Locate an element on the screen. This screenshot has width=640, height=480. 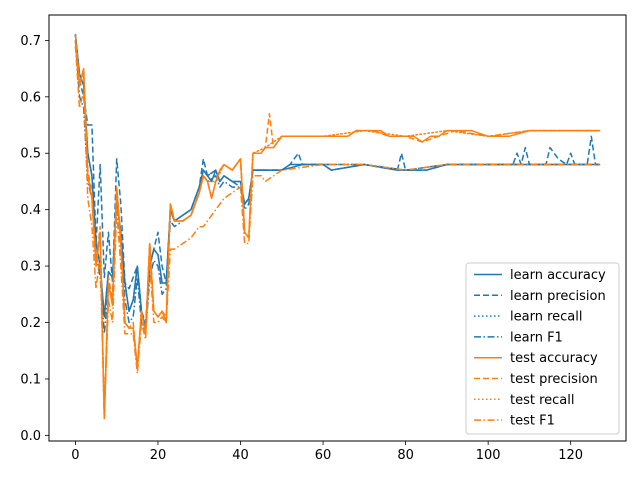
x-tick-label: 60 is located at coordinates (323, 455).